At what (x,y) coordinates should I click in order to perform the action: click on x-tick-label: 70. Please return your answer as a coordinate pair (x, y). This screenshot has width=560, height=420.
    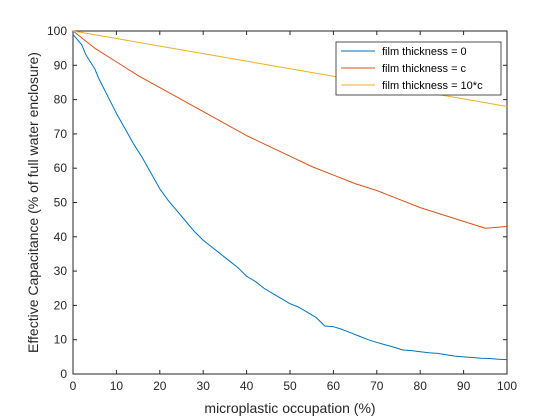
    Looking at the image, I should click on (377, 386).